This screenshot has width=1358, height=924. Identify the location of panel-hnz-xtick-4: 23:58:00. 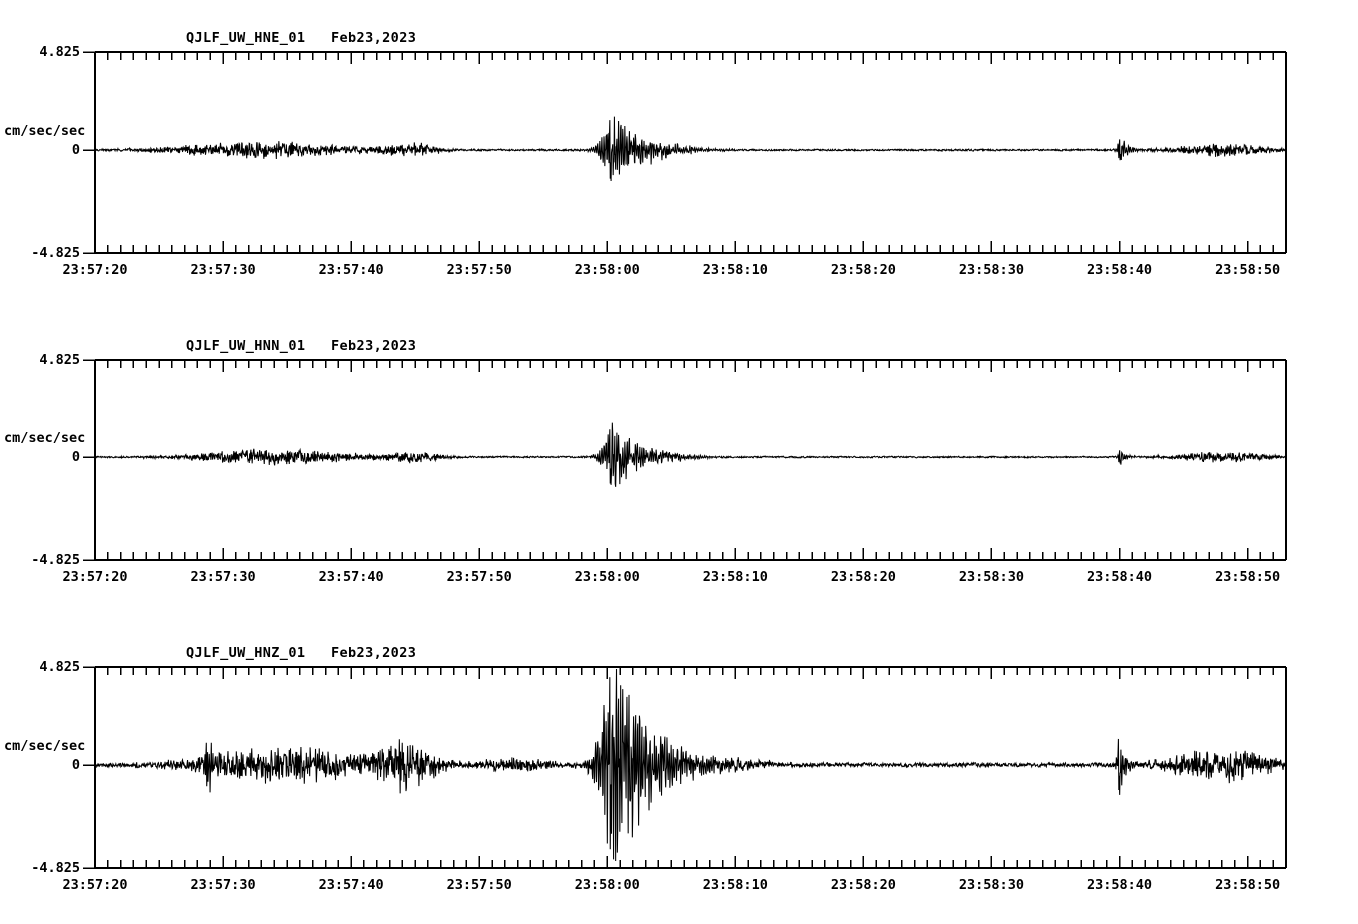
(607, 885).